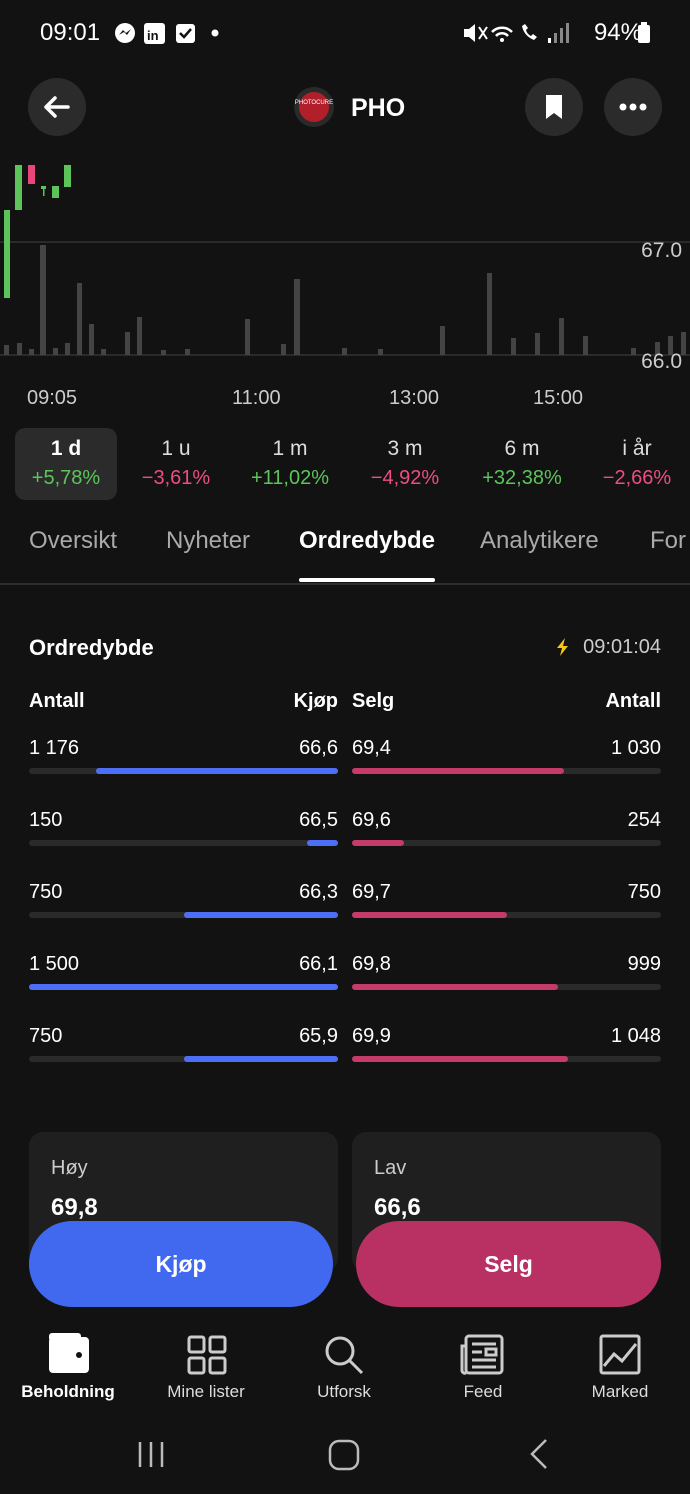 The image size is (690, 1494). Describe the element at coordinates (508, 1264) in the screenshot. I see `sell-button: Selg` at that location.